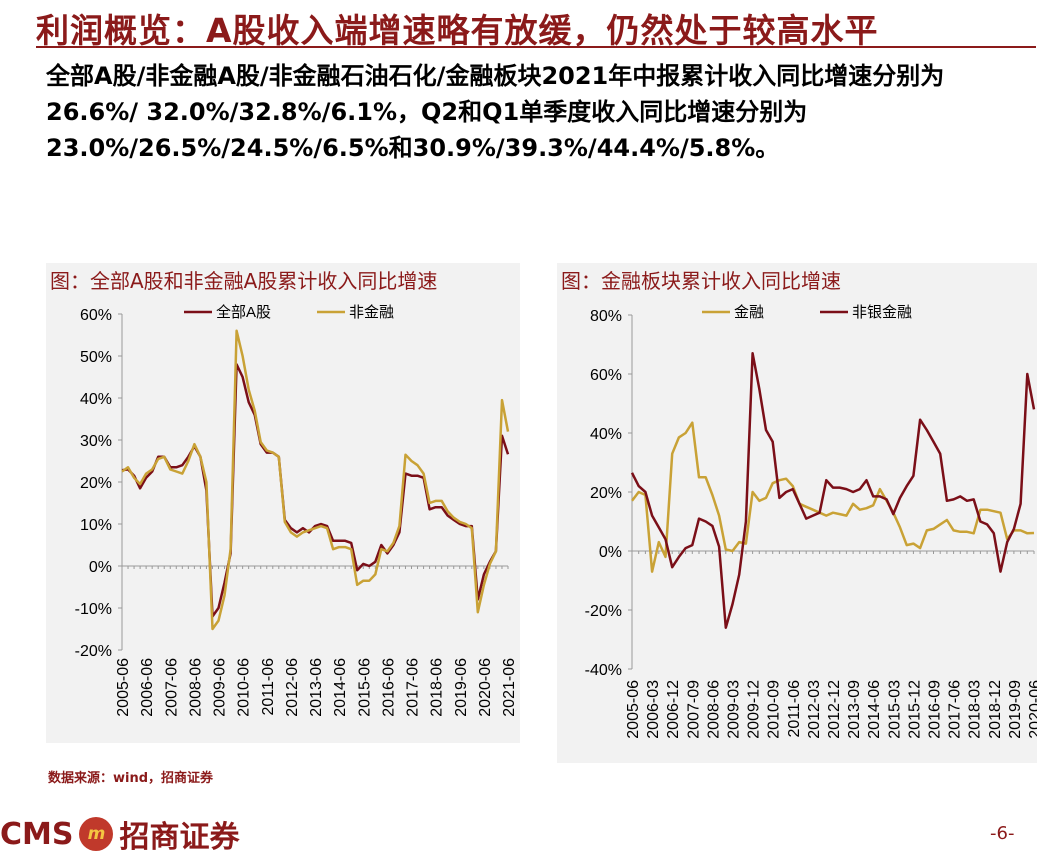 The height and width of the screenshot is (856, 1061). Describe the element at coordinates (437, 687) in the screenshot. I see `x-tick-label: 2018-06` at that location.